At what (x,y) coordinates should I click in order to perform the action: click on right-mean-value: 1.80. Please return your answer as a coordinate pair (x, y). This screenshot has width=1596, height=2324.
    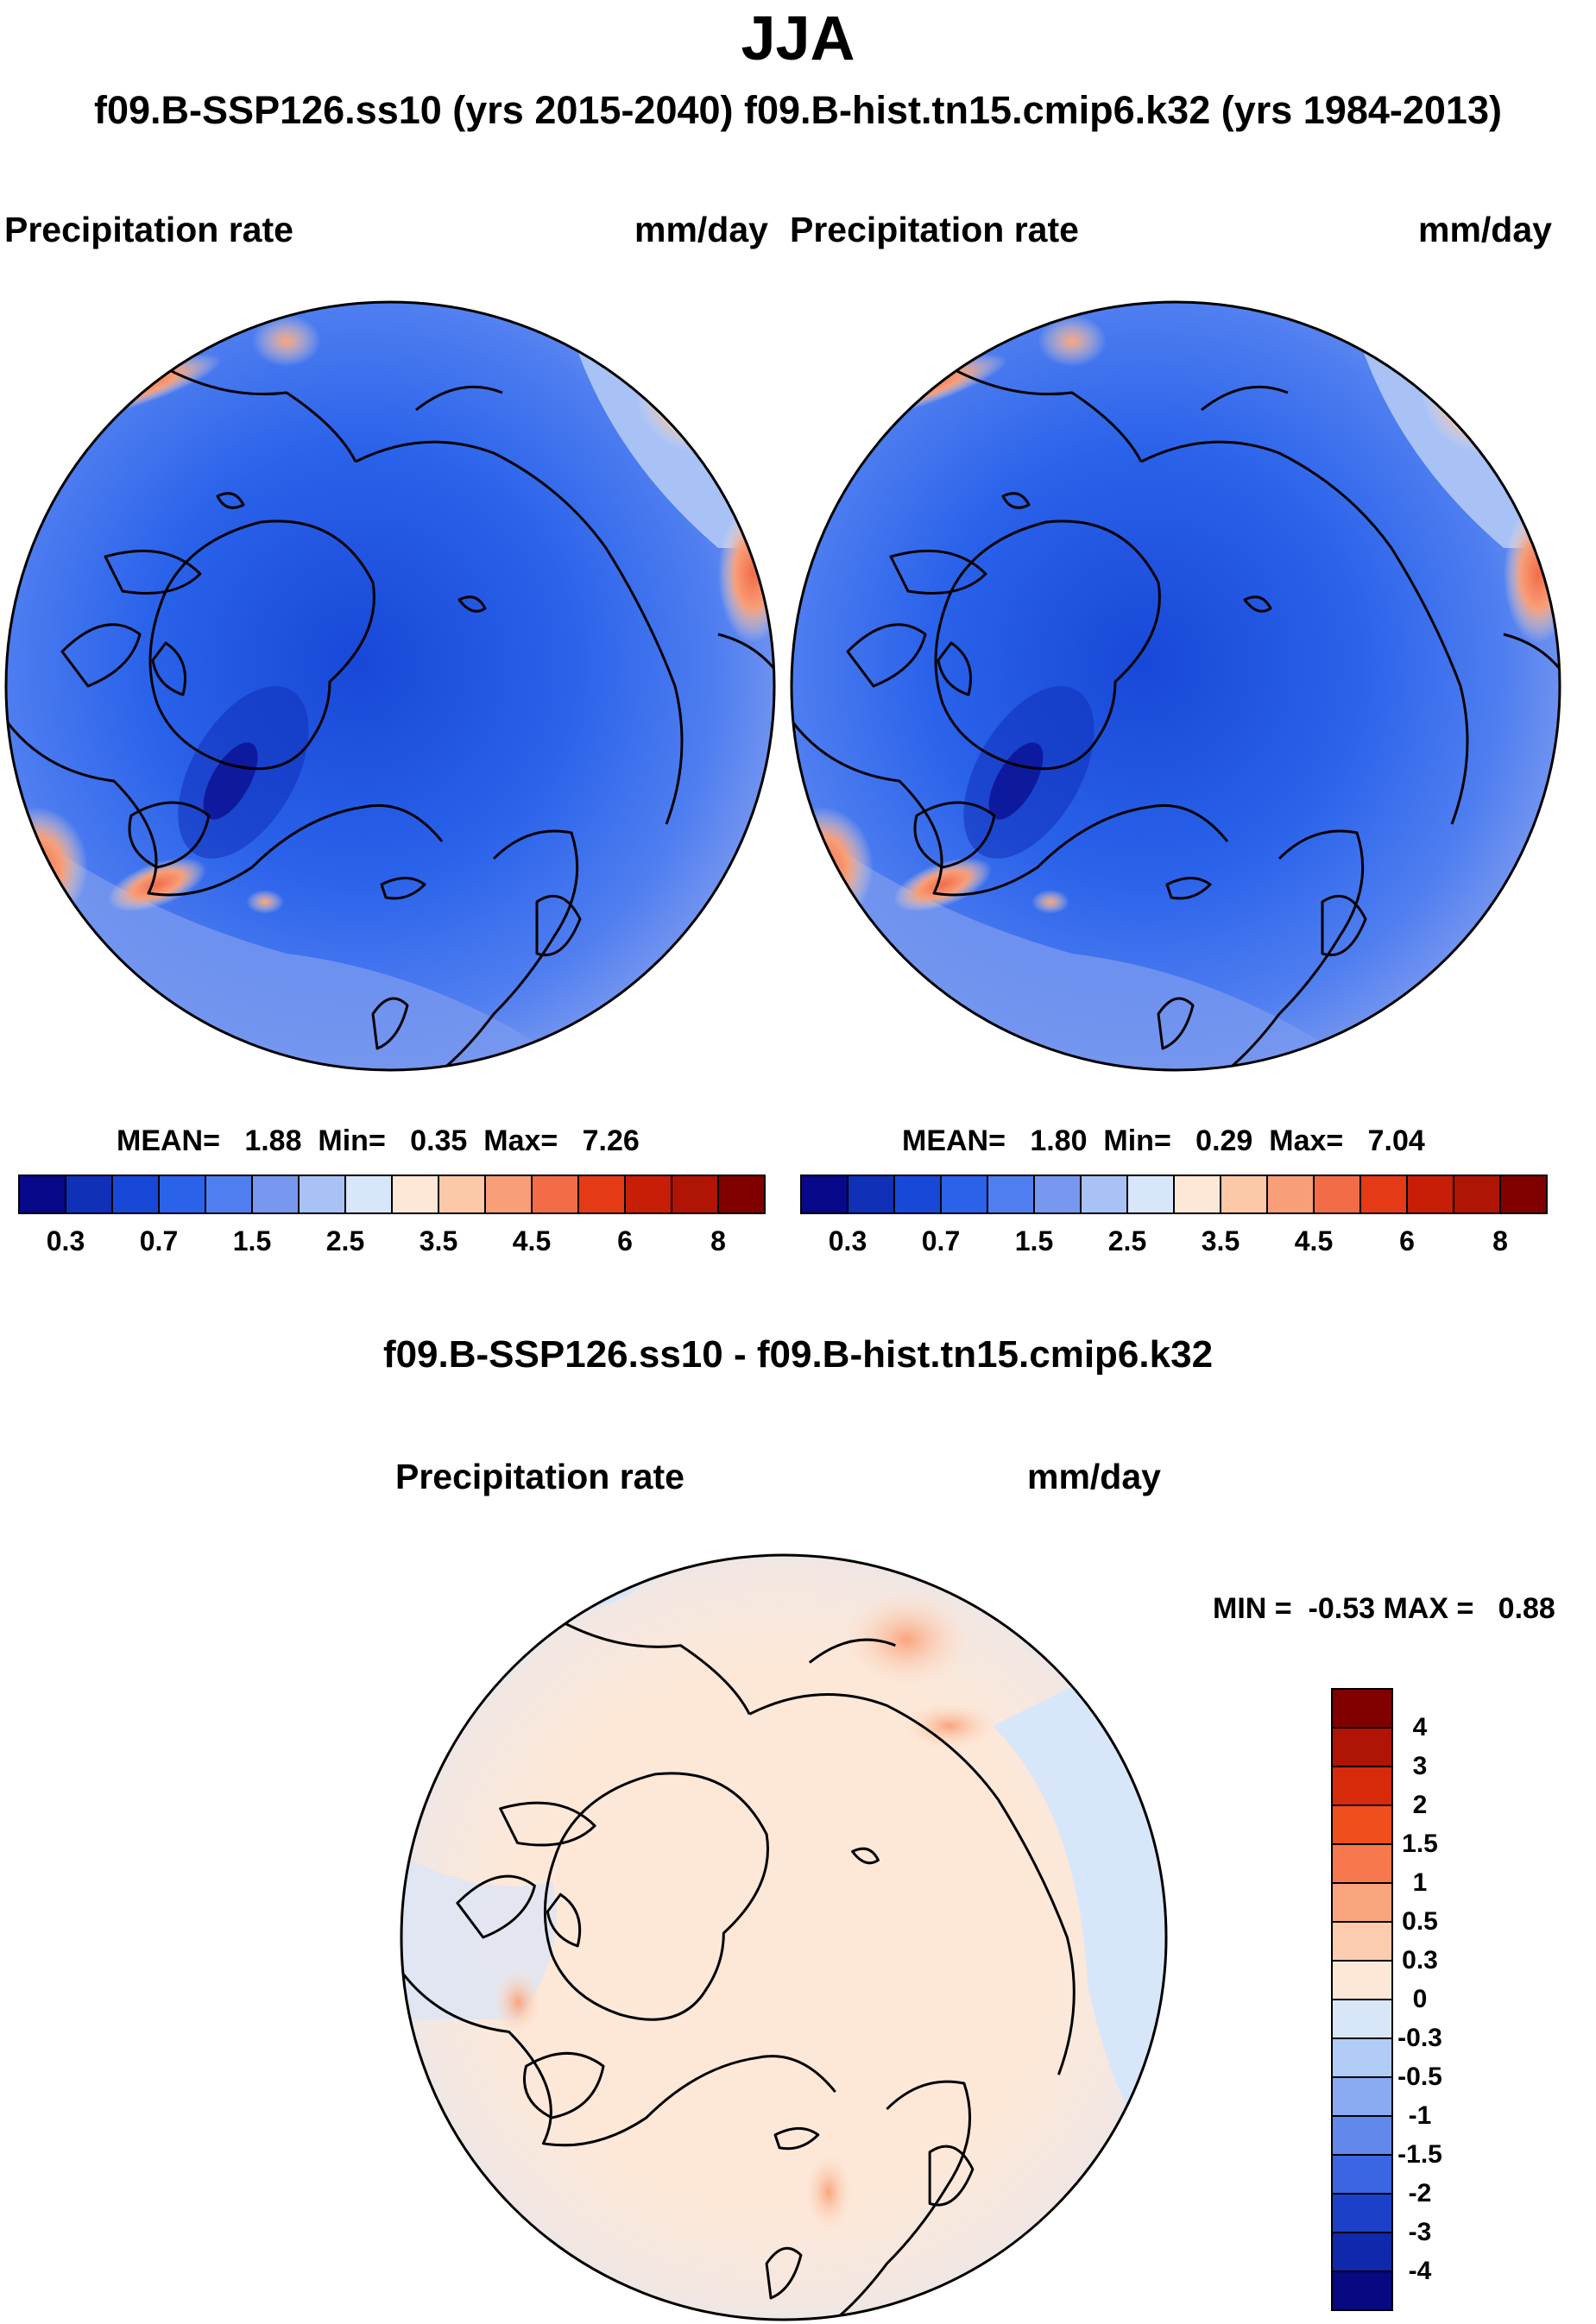
    Looking at the image, I should click on (1059, 1140).